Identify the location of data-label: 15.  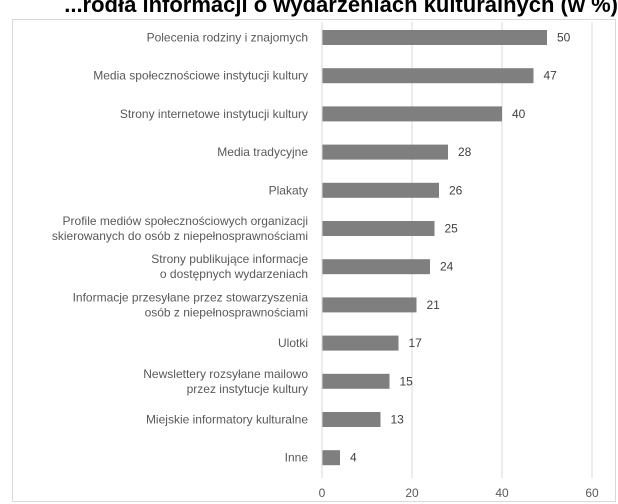
(407, 381).